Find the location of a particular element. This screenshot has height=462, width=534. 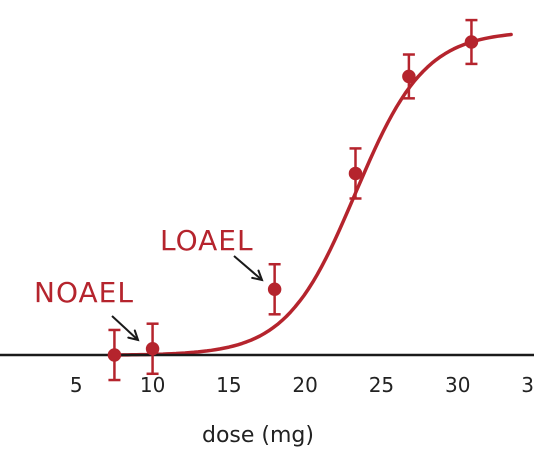

x-tick-label: 25 is located at coordinates (381, 385).